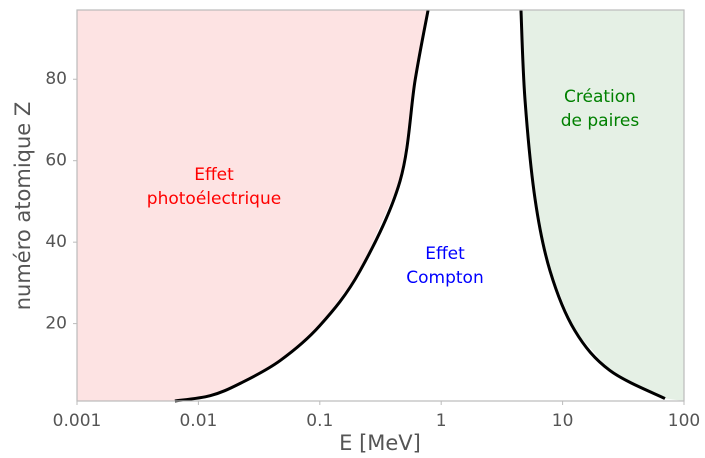  Describe the element at coordinates (319, 421) in the screenshot. I see `x-tick-label: 0.1` at that location.